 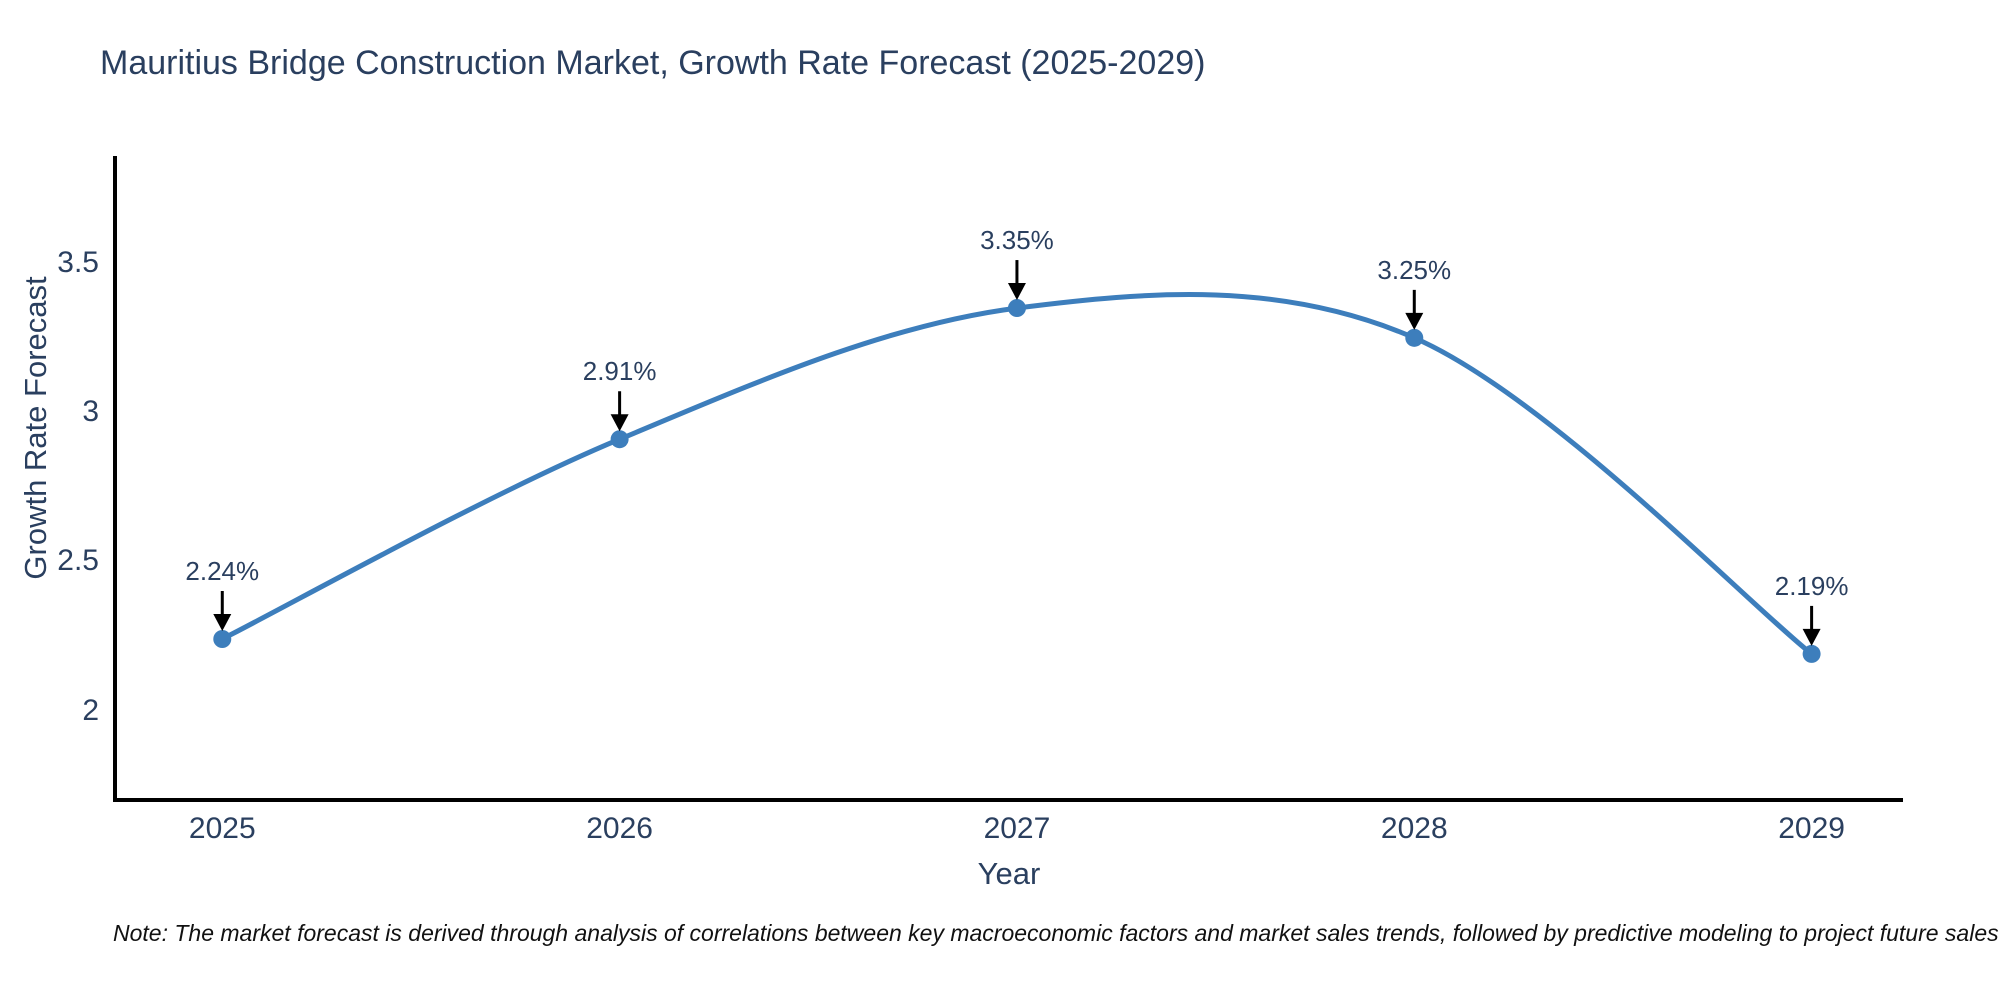 What do you see at coordinates (619, 828) in the screenshot?
I see `x-tick-label-2026: 2026` at bounding box center [619, 828].